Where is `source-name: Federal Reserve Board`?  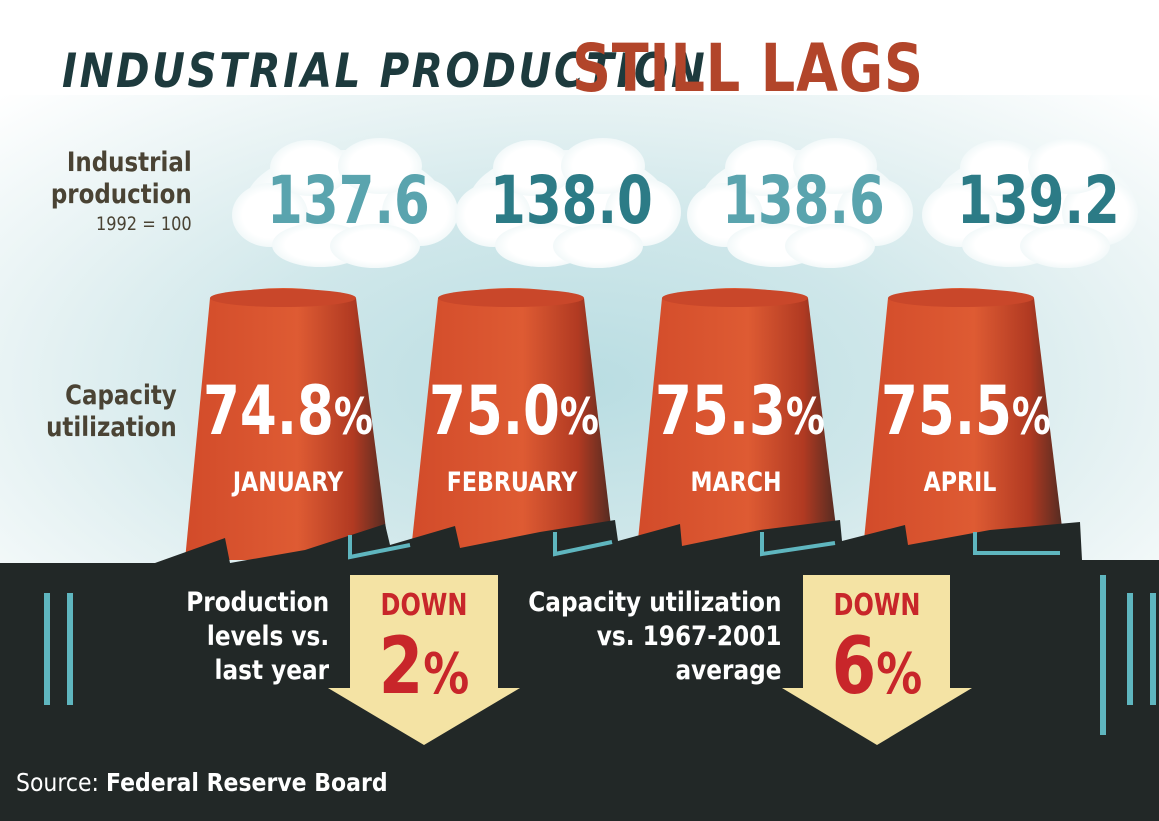 source-name: Federal Reserve Board is located at coordinates (246, 782).